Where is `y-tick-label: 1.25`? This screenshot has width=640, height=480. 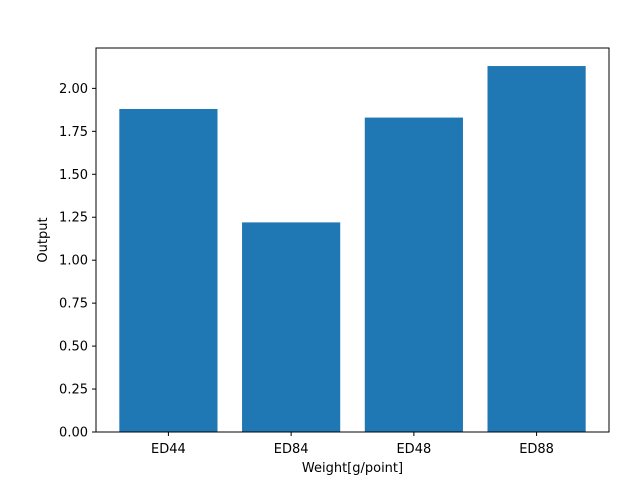 y-tick-label: 1.25 is located at coordinates (73, 218).